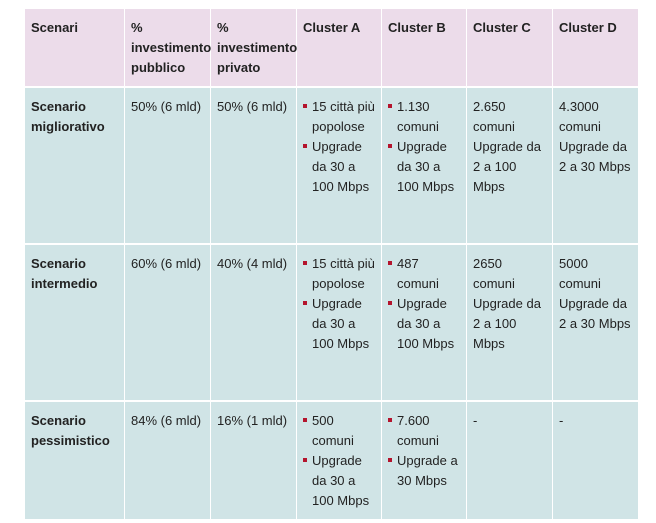  Describe the element at coordinates (418, 430) in the screenshot. I see `list-item-text: 7.600 comuni` at that location.